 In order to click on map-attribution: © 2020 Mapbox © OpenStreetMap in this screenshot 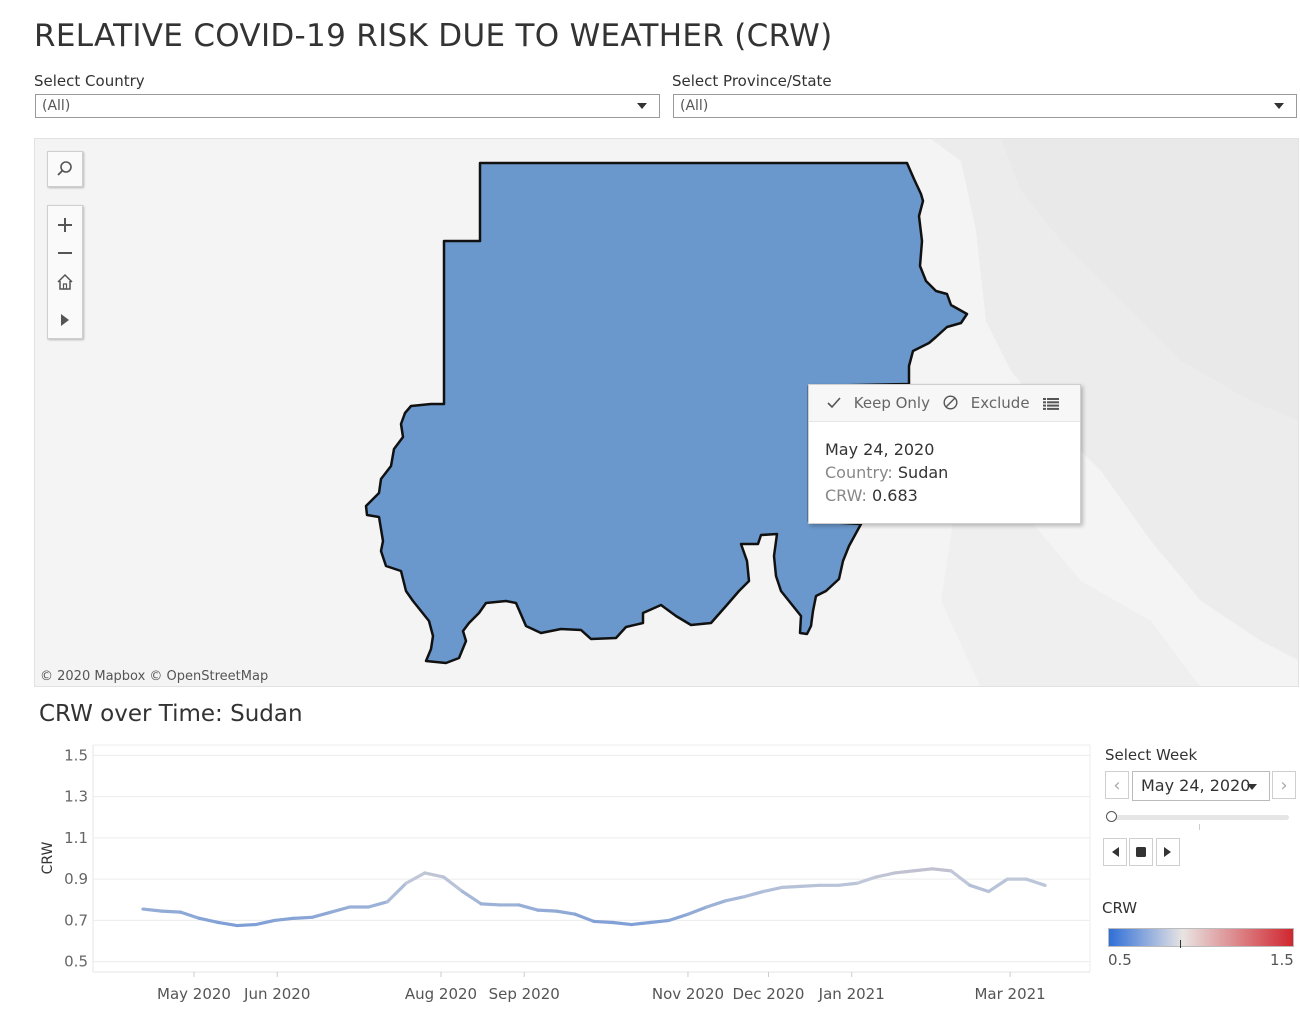, I will do `click(154, 676)`.